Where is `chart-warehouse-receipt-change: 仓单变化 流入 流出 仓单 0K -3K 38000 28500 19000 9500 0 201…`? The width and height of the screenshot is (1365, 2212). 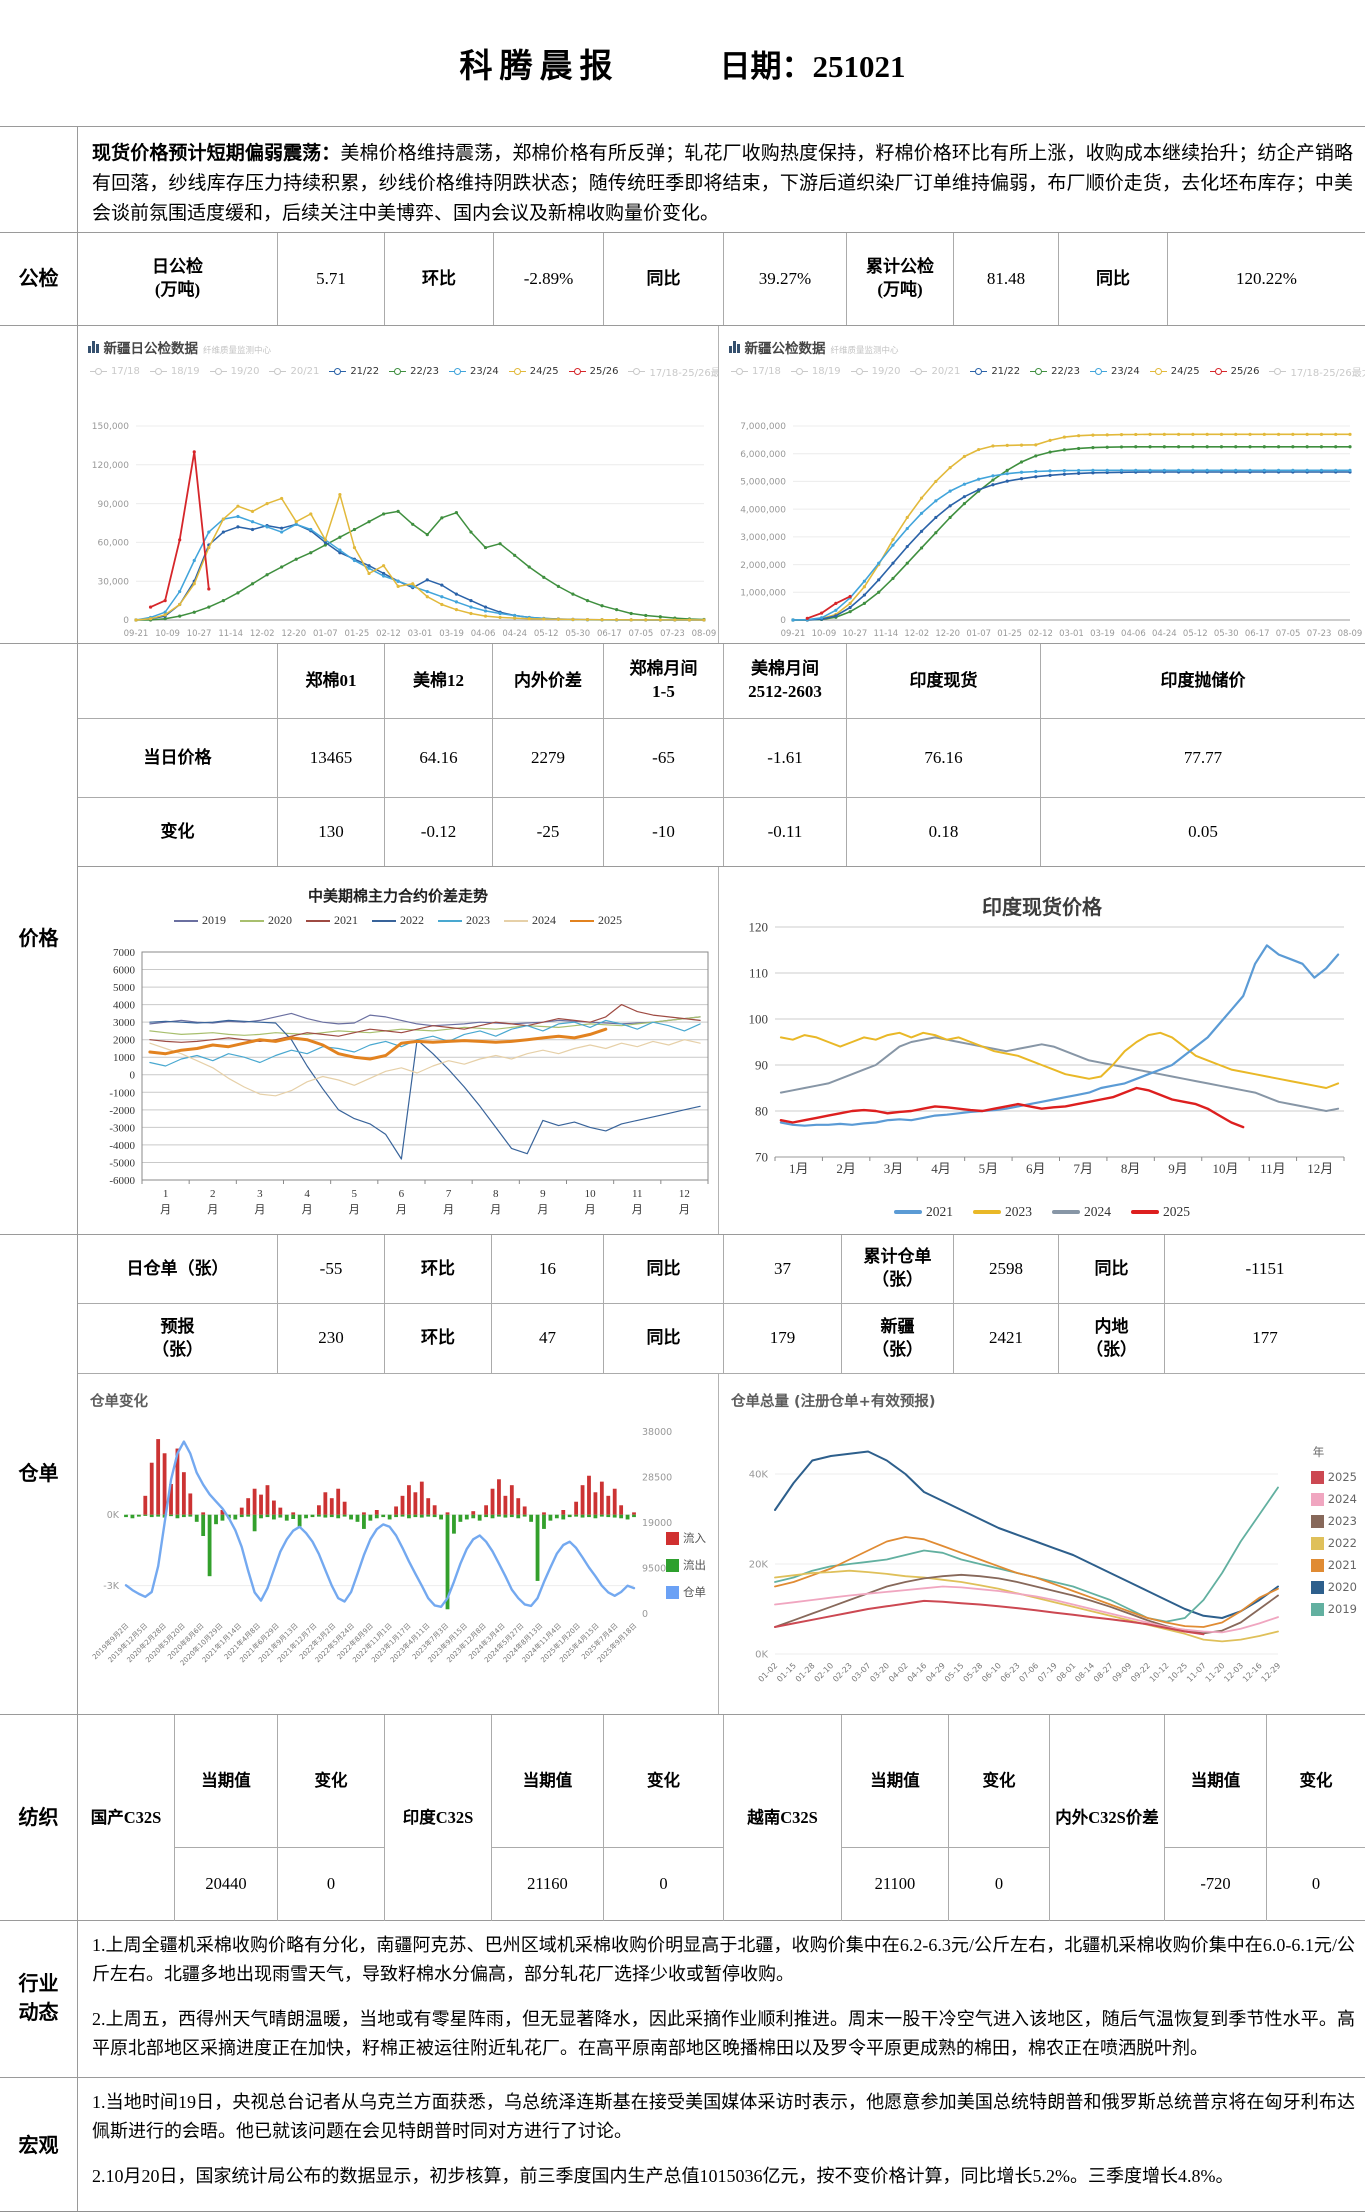
chart-warehouse-receipt-change: 仓单变化 流入 流出 仓单 0K -3K 38000 28500 19000 9500 0 201… is located at coordinates (398, 1544).